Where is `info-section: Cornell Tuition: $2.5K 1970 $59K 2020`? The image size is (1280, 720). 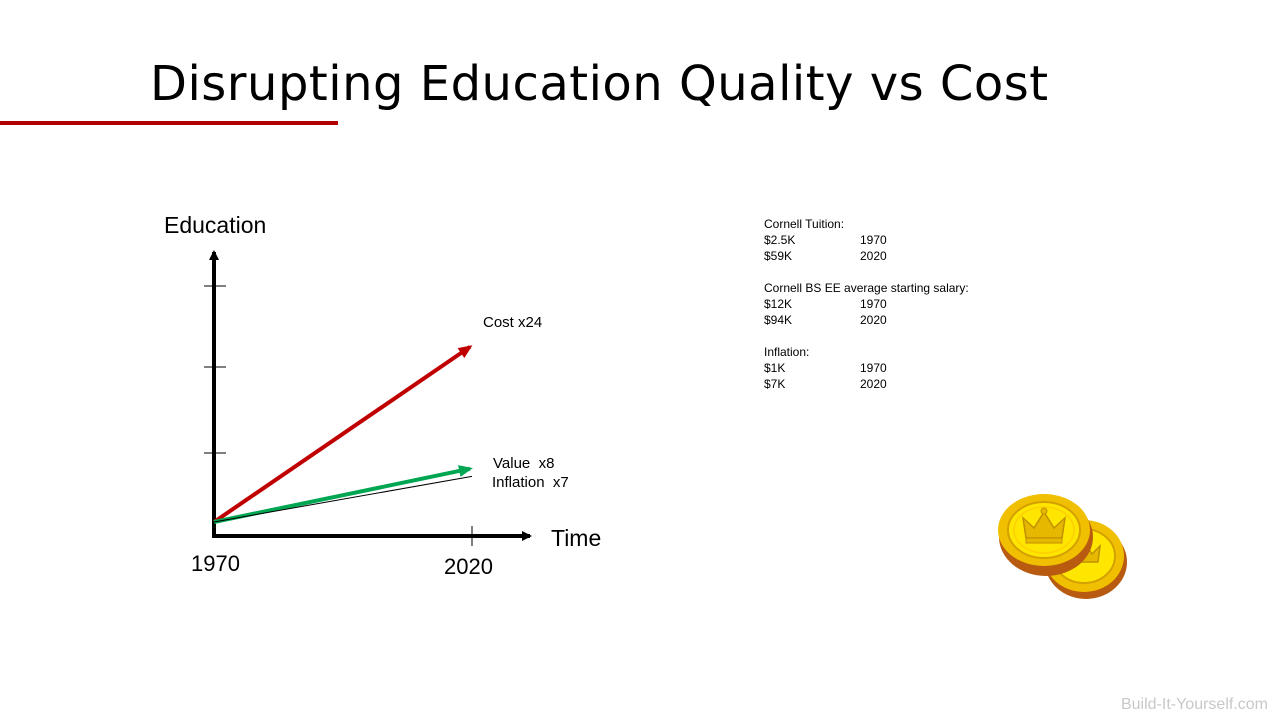
info-section: Cornell Tuition: $2.5K 1970 $59K 2020 is located at coordinates (866, 240).